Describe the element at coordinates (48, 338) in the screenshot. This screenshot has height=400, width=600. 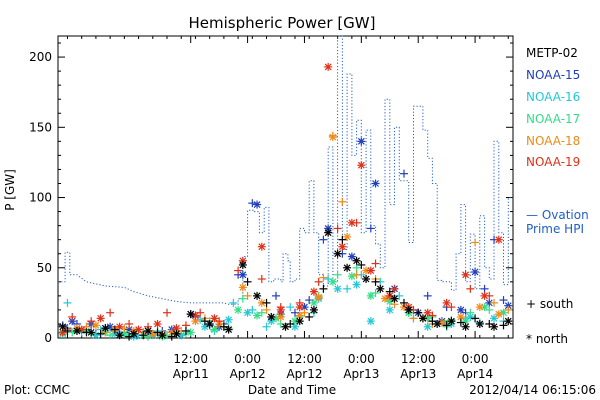
I see `y-tick-label: 0` at that location.